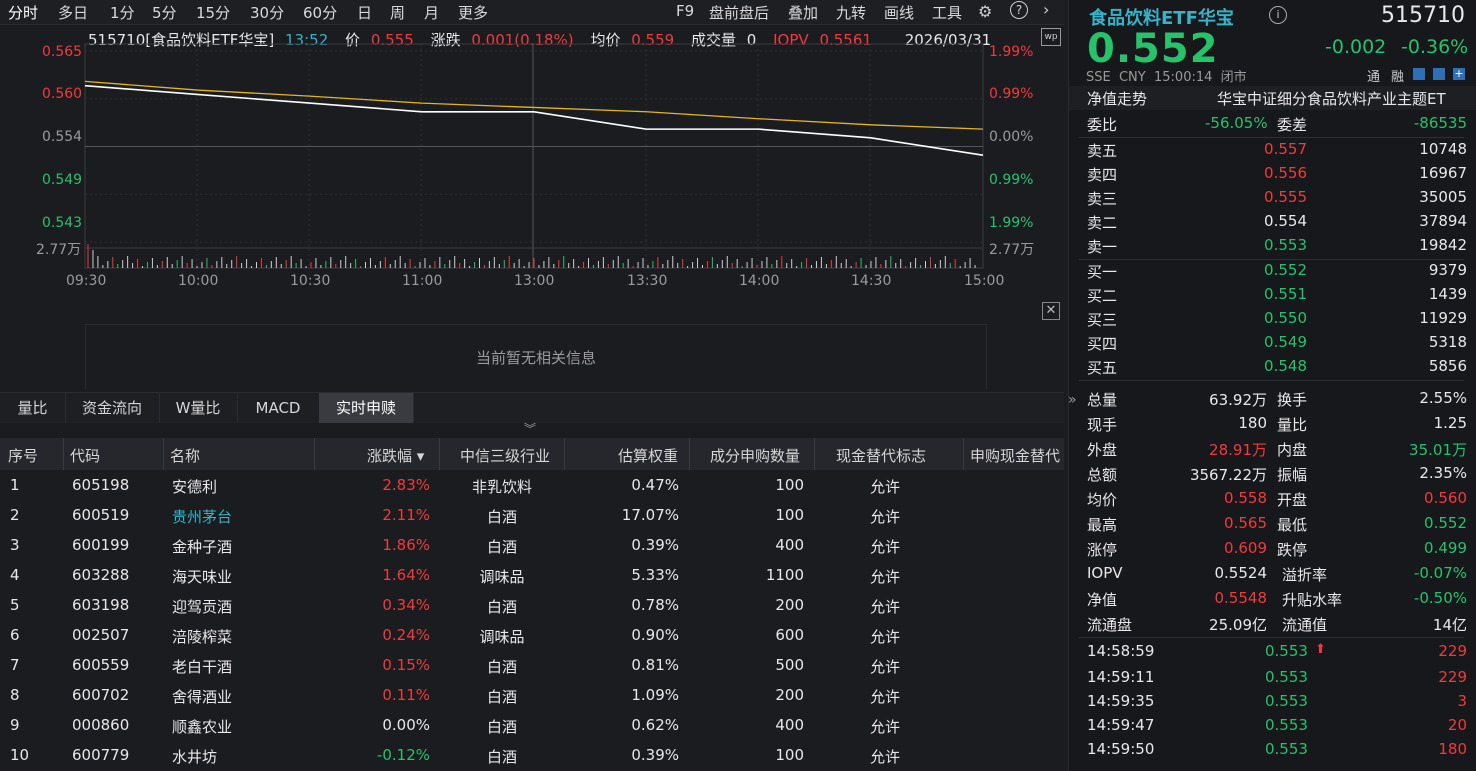 The image size is (1476, 771). I want to click on tab-15min: 15分, so click(213, 13).